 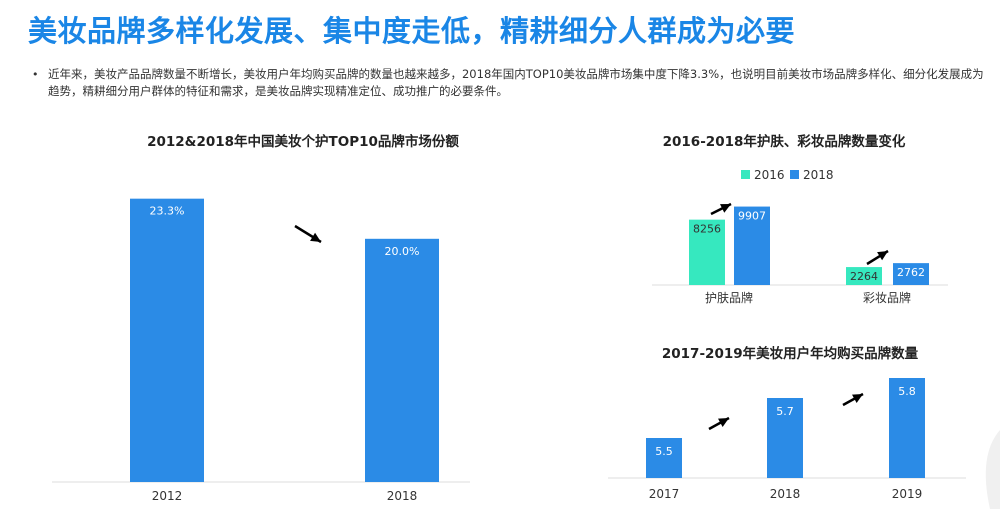 I want to click on chart2-tick-label: 护肤品牌, so click(x=729, y=297).